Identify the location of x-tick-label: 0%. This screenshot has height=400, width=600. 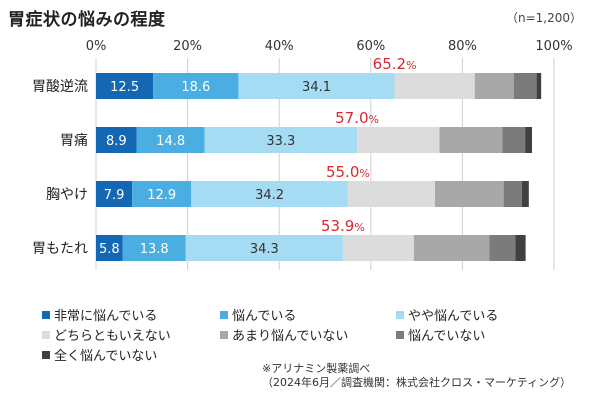
(96, 46).